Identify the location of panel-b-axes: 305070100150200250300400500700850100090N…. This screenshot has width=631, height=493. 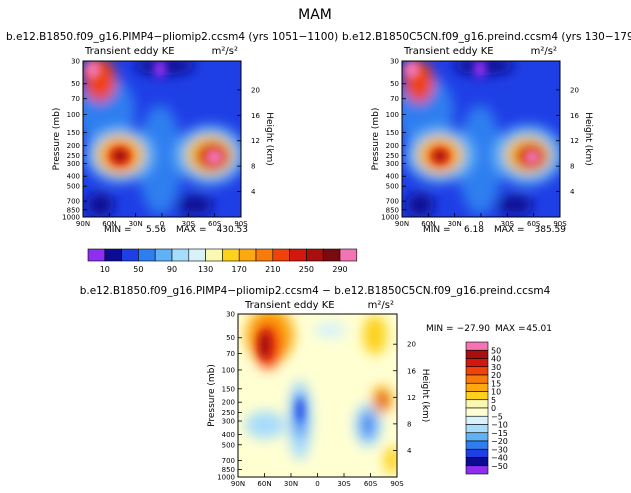
(482, 143).